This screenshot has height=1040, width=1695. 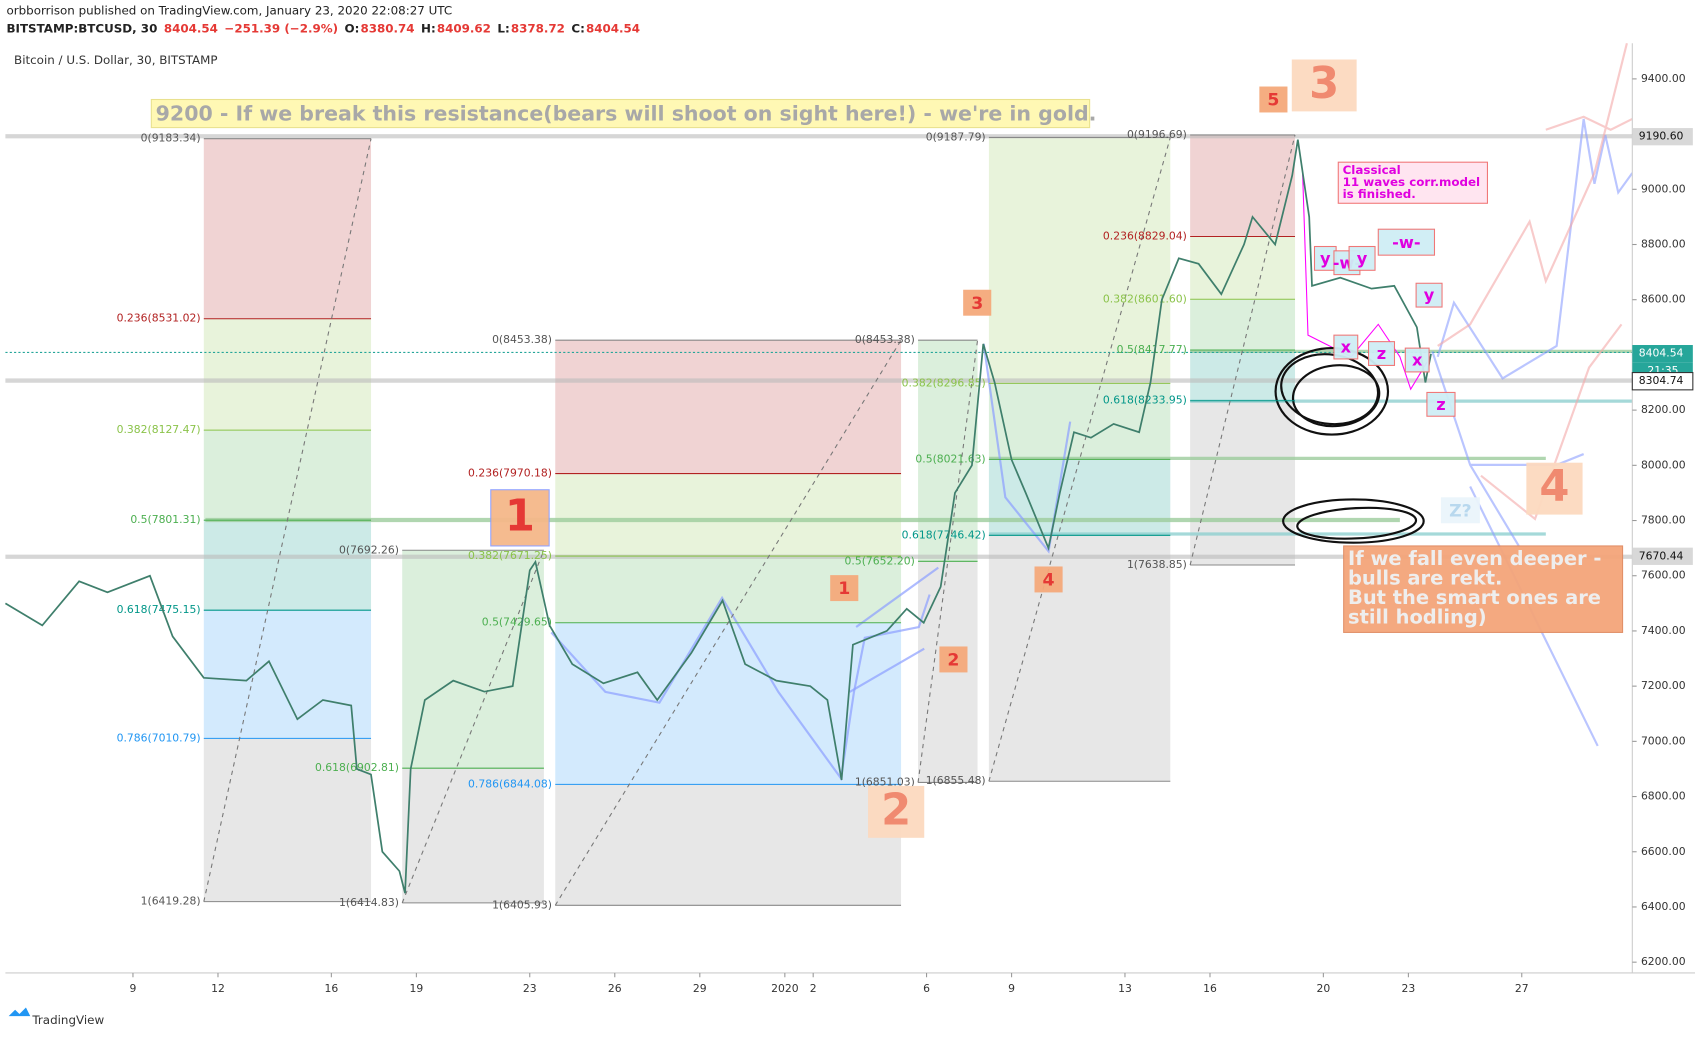 I want to click on fib-label: 0.618(8233.95), so click(x=1145, y=400).